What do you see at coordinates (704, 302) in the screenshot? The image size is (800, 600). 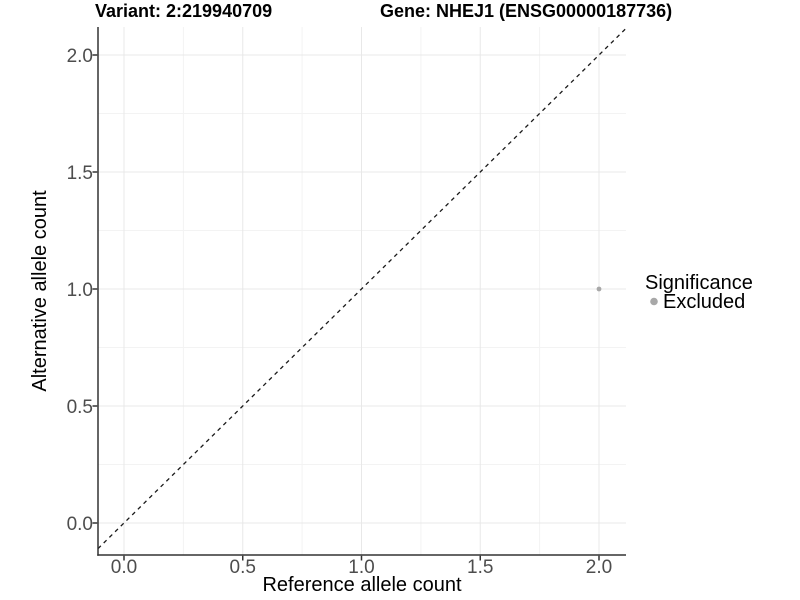 I see `legend-entry-excluded: Excluded` at bounding box center [704, 302].